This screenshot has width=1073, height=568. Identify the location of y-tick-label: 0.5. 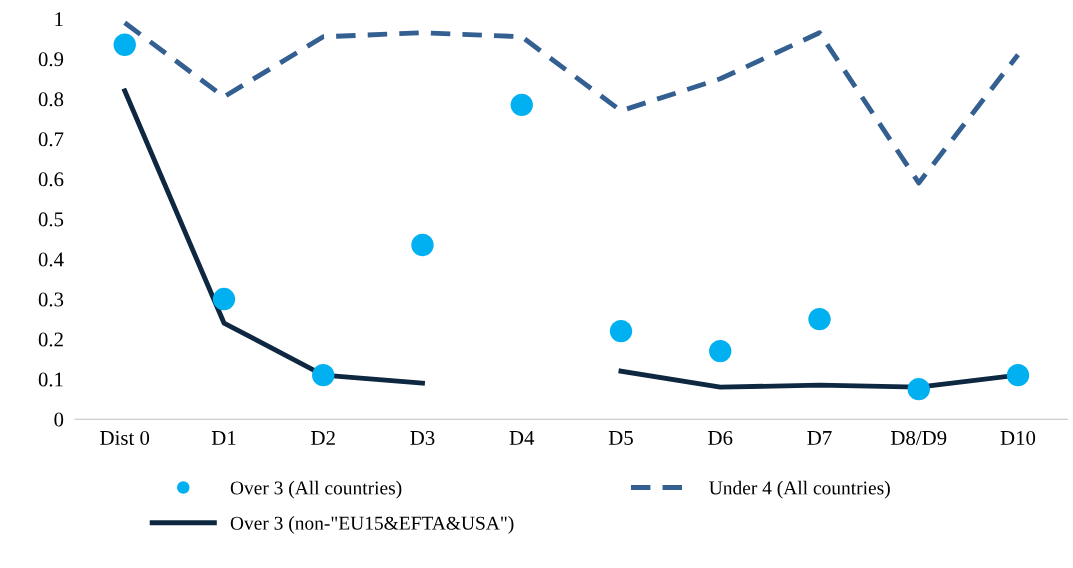
(51, 219).